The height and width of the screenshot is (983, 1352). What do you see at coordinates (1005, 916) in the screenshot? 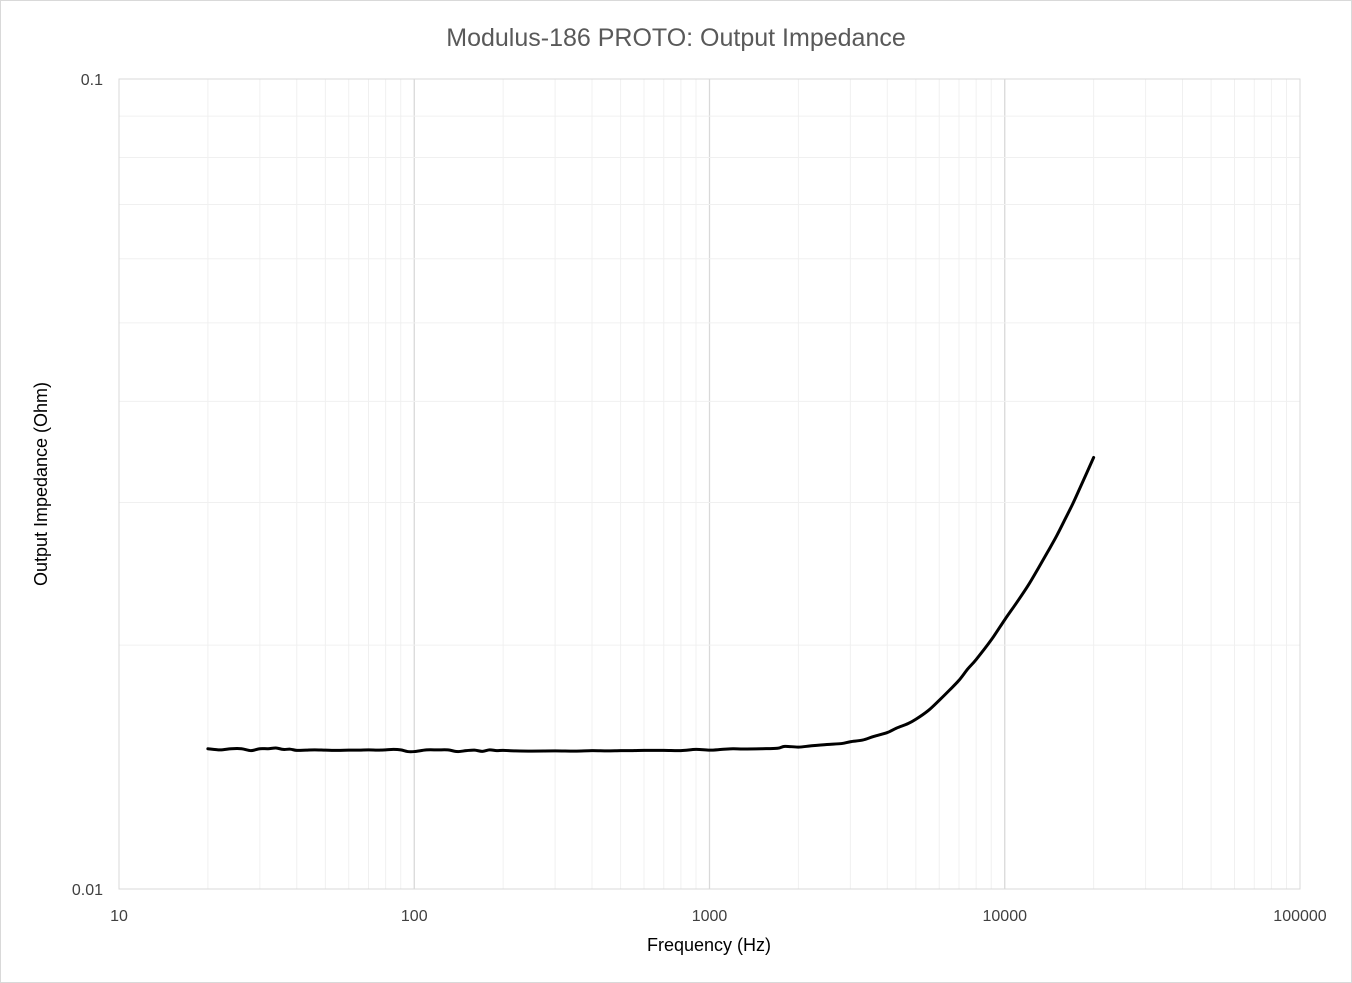
I see `x-tick-label: 10000` at bounding box center [1005, 916].